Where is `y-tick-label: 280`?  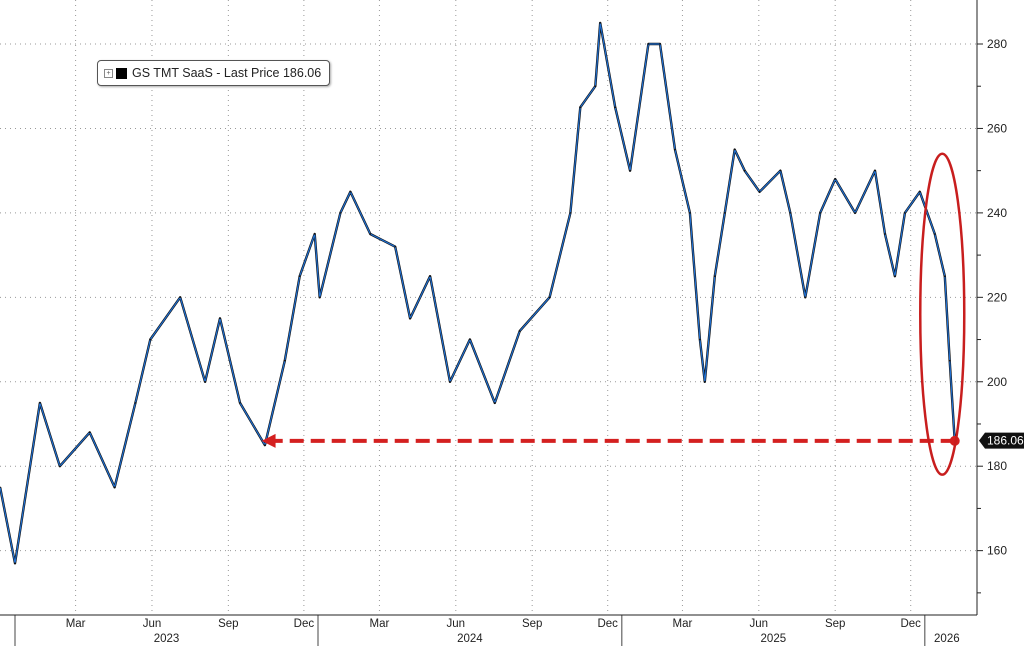
y-tick-label: 280 is located at coordinates (997, 44).